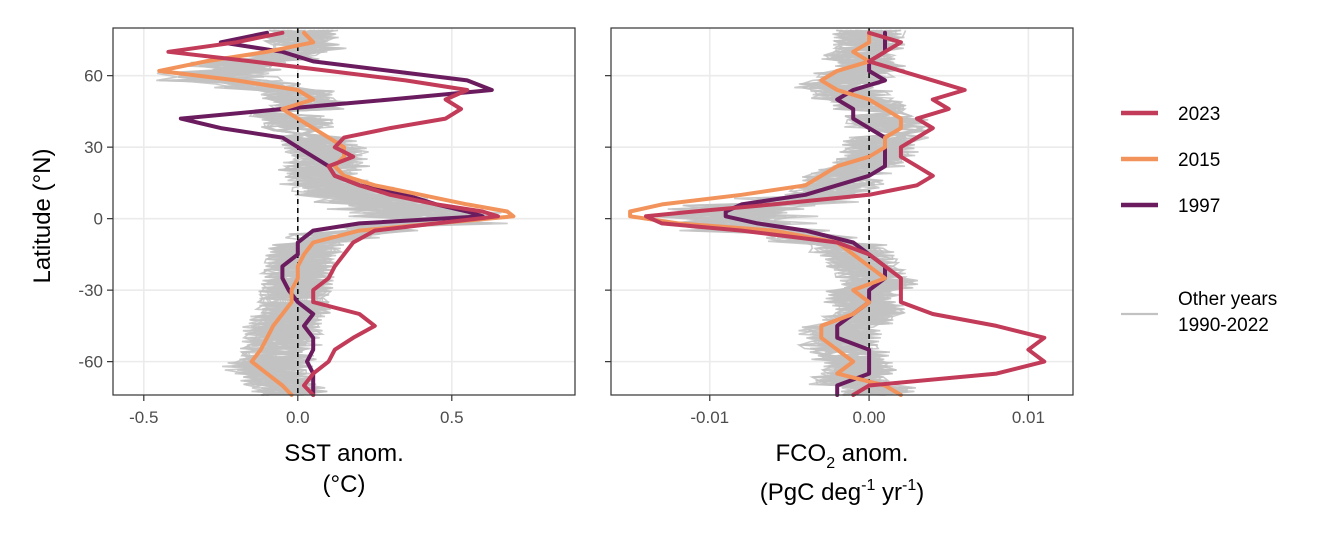  Describe the element at coordinates (344, 453) in the screenshot. I see `panel-sst-x-title-line1: SST anom.` at that location.